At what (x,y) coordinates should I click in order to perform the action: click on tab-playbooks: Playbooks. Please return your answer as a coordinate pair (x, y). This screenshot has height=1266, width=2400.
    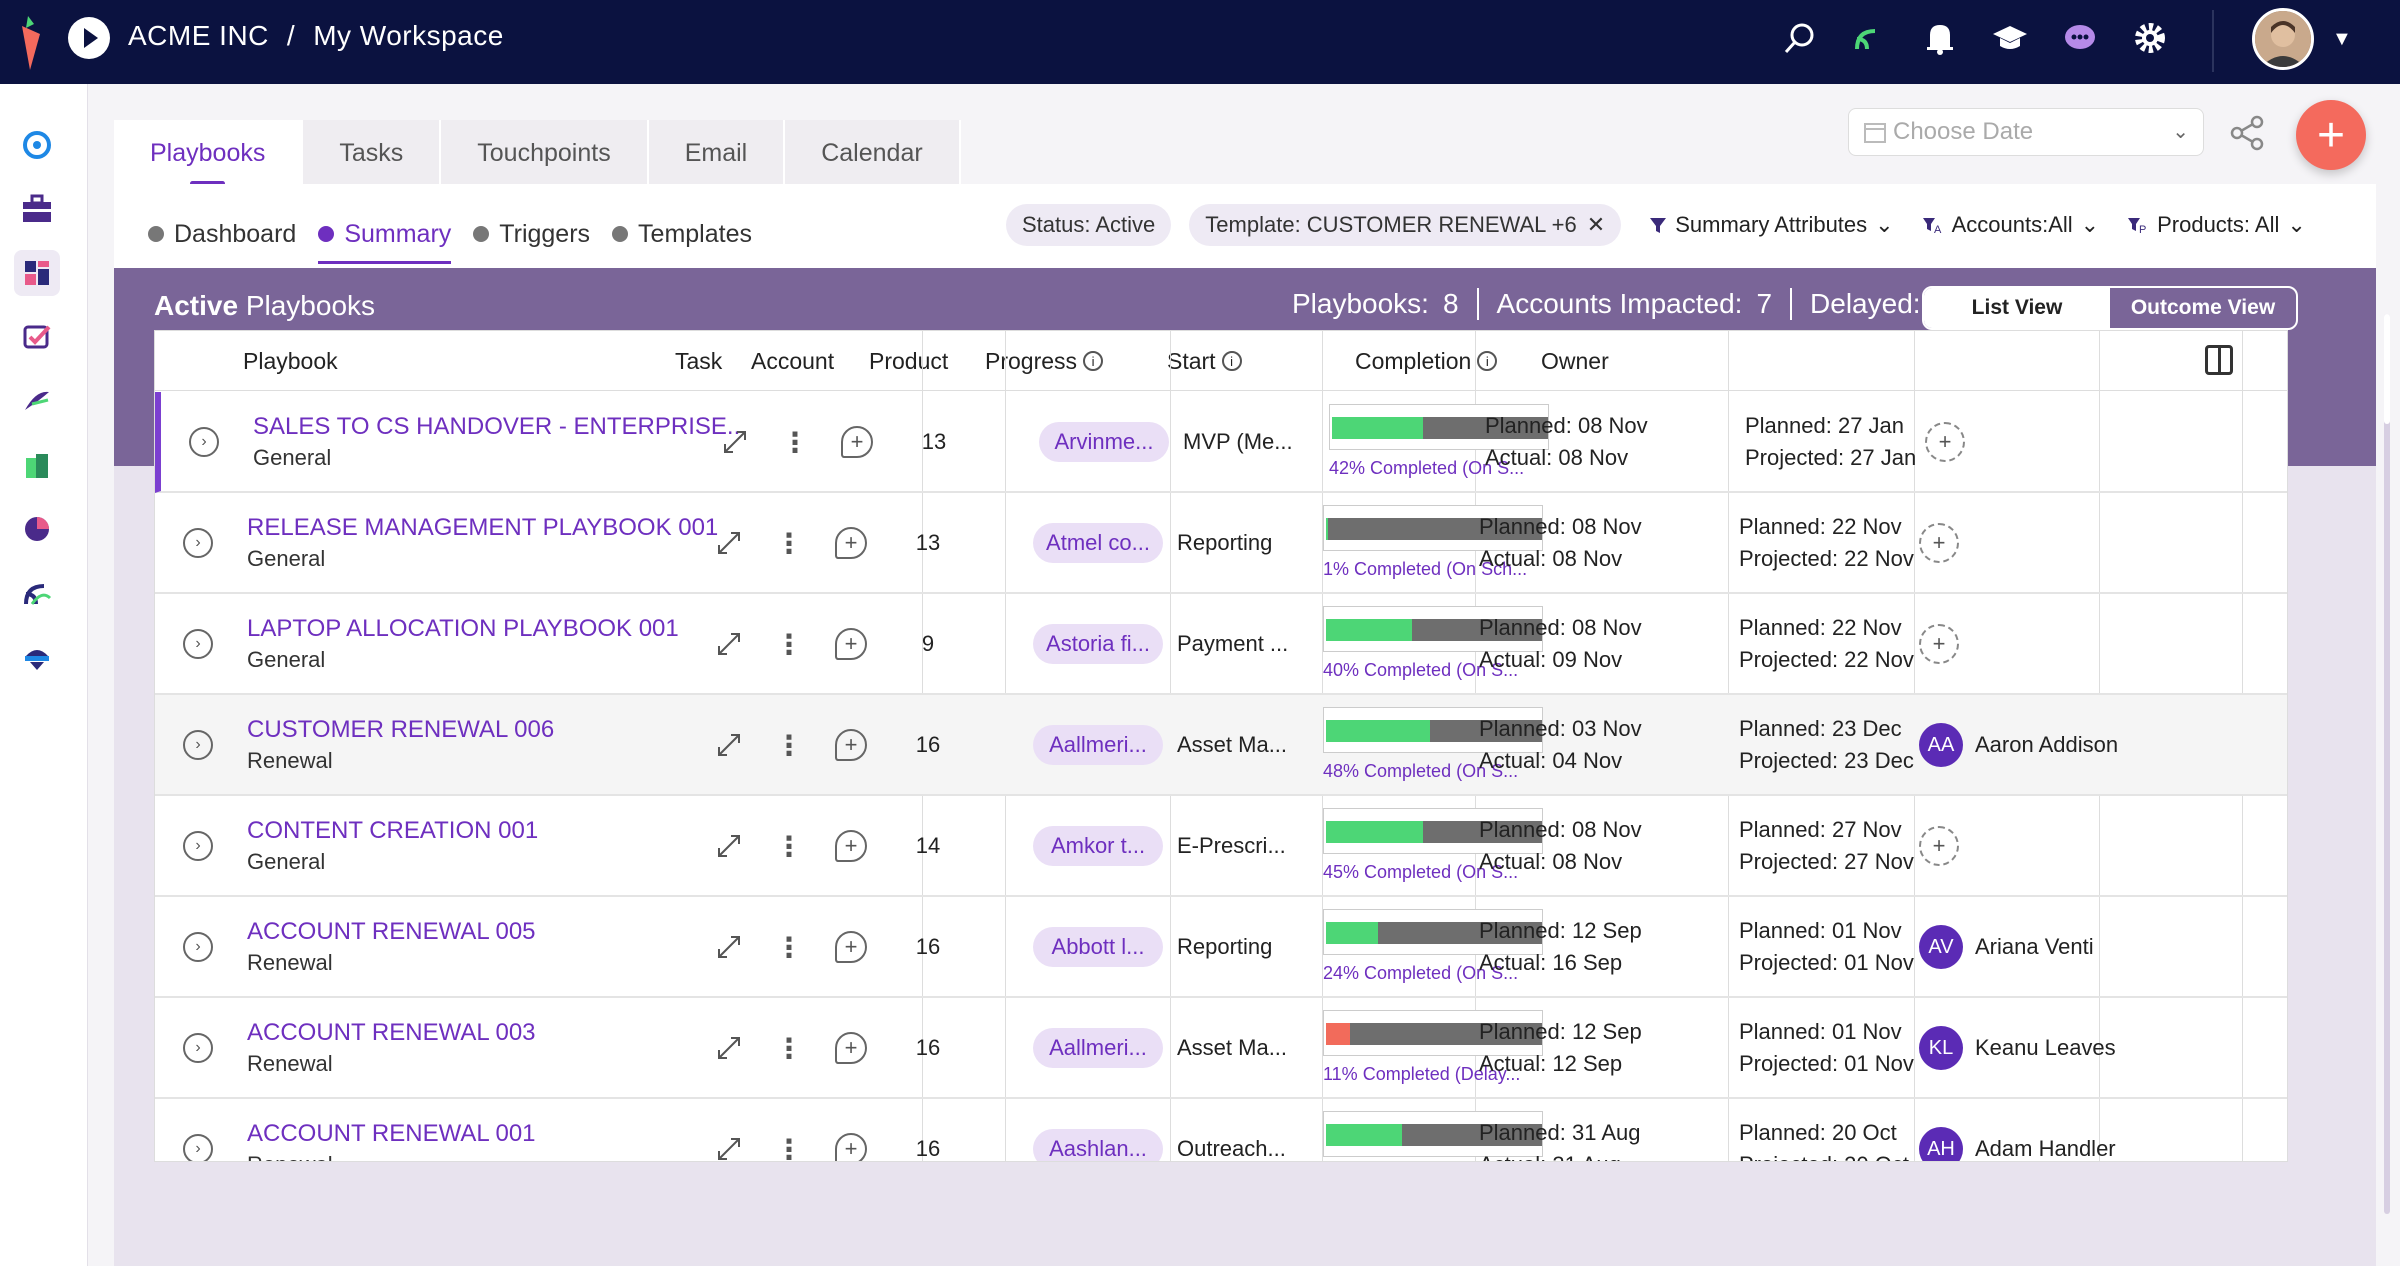
    Looking at the image, I should click on (209, 153).